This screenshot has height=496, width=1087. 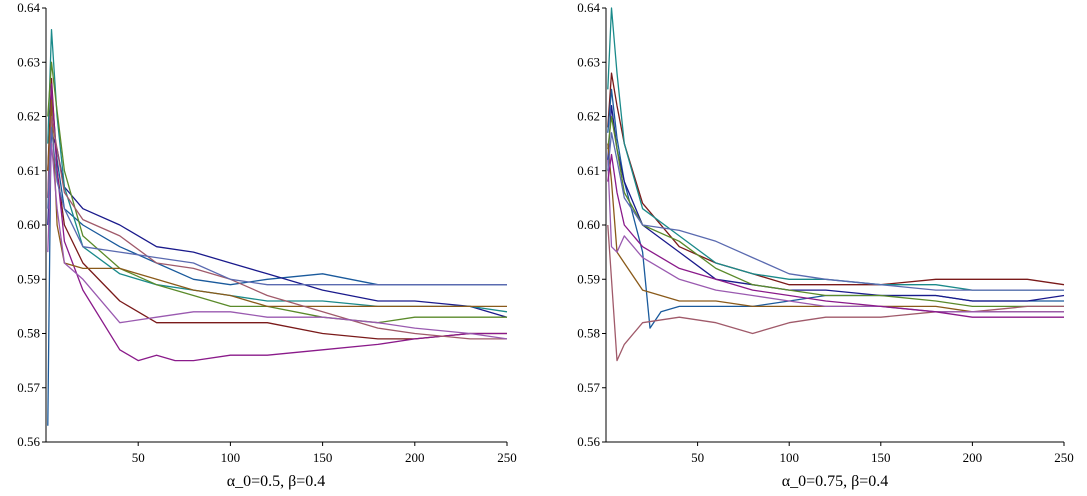 What do you see at coordinates (276, 481) in the screenshot?
I see `x-axis-caption: α_0=0.5, β=0.4` at bounding box center [276, 481].